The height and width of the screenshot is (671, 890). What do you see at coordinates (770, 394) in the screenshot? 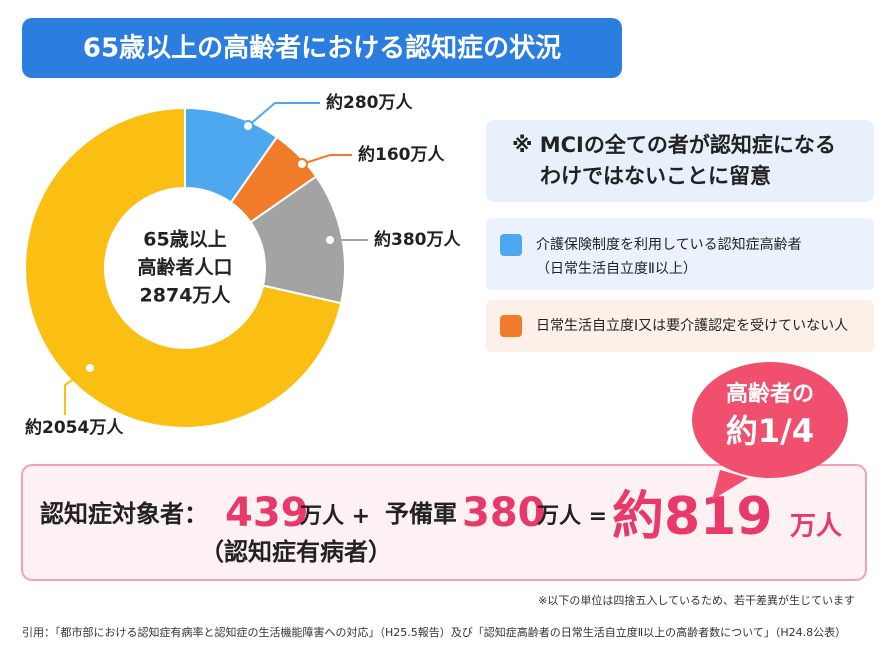
I see `bubble-text: 高齢者の` at bounding box center [770, 394].